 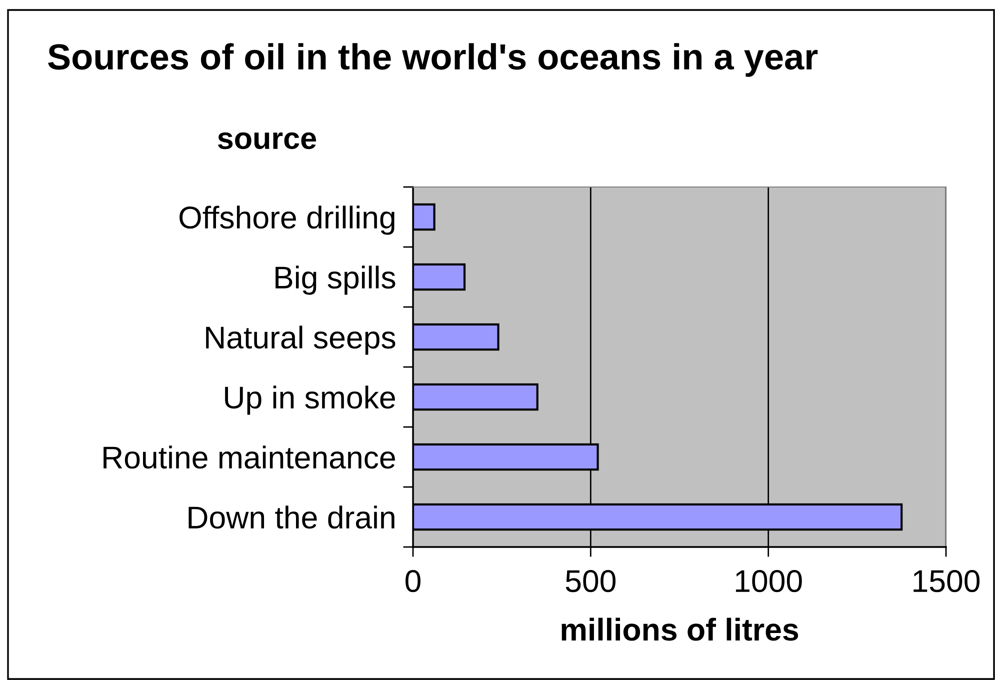 I want to click on y-tick-label: Natural seeps, so click(x=301, y=340).